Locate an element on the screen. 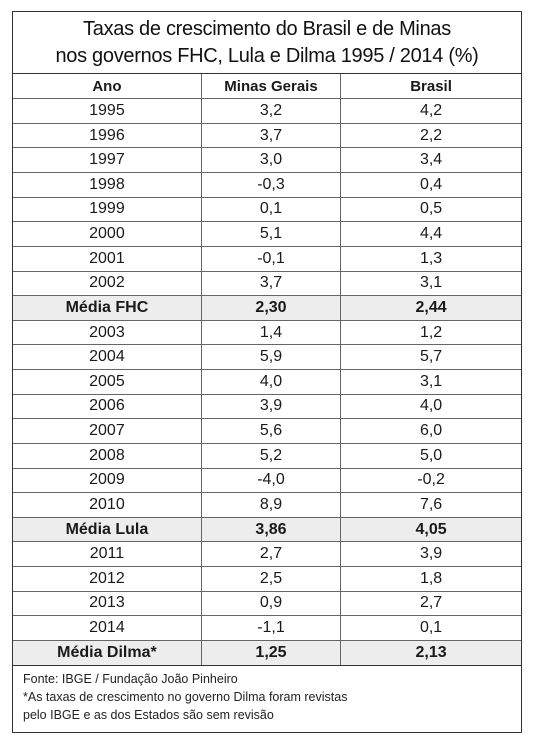 The height and width of the screenshot is (746, 534). table-row: 1998 -0,3 0,4 is located at coordinates (267, 185).